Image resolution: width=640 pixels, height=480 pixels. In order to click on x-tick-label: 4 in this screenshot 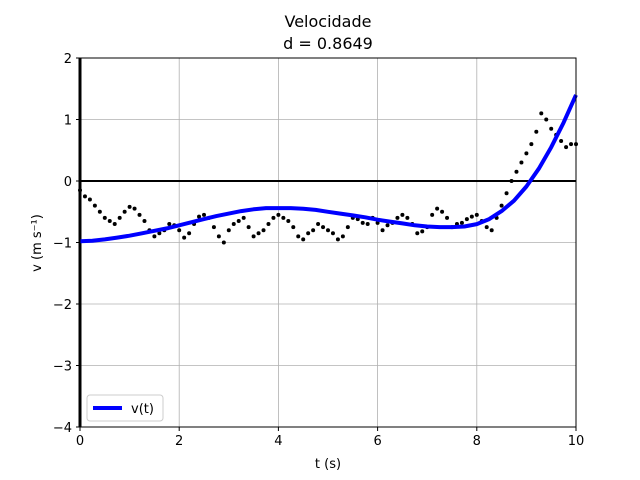, I will do `click(278, 441)`.